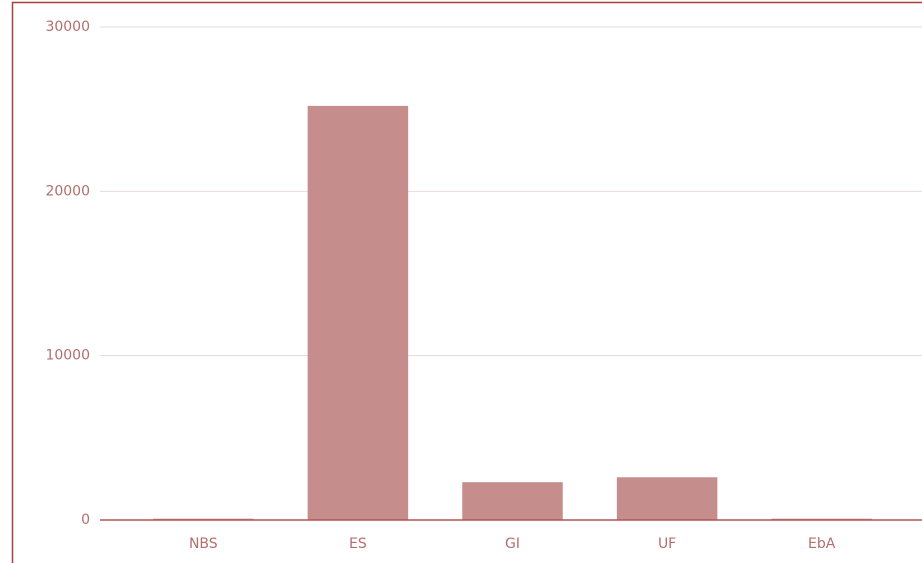 This screenshot has height=563, width=922. Describe the element at coordinates (85, 520) in the screenshot. I see `y-tick-label: 0` at that location.